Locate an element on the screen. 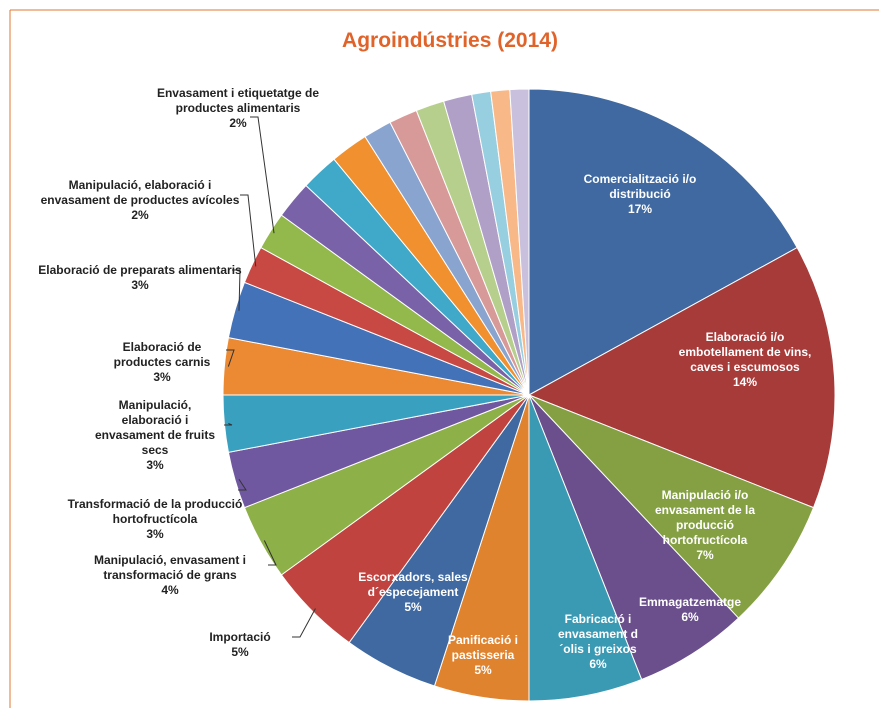 The height and width of the screenshot is (708, 879). slice-label: Comercialització i/o distribució 17% is located at coordinates (640, 194).